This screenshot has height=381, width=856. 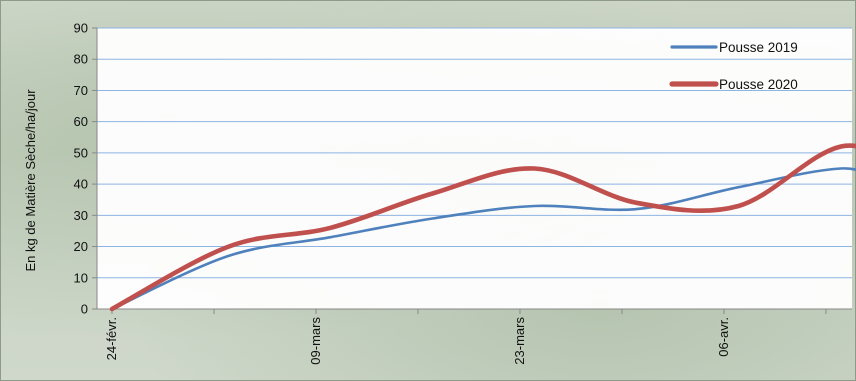 What do you see at coordinates (81, 152) in the screenshot?
I see `y-tick-label: 50` at bounding box center [81, 152].